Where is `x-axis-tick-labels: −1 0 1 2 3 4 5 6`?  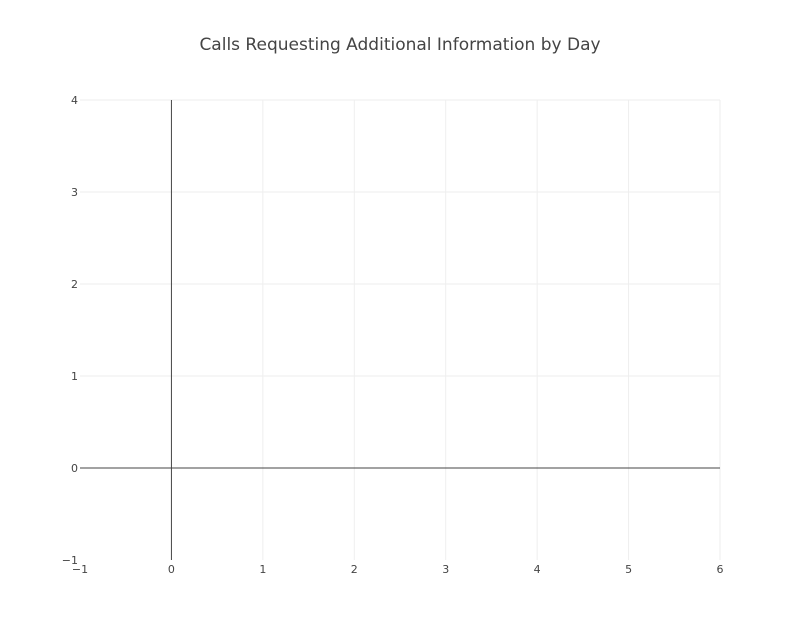 x-axis-tick-labels: −1 0 1 2 3 4 5 6 is located at coordinates (398, 569).